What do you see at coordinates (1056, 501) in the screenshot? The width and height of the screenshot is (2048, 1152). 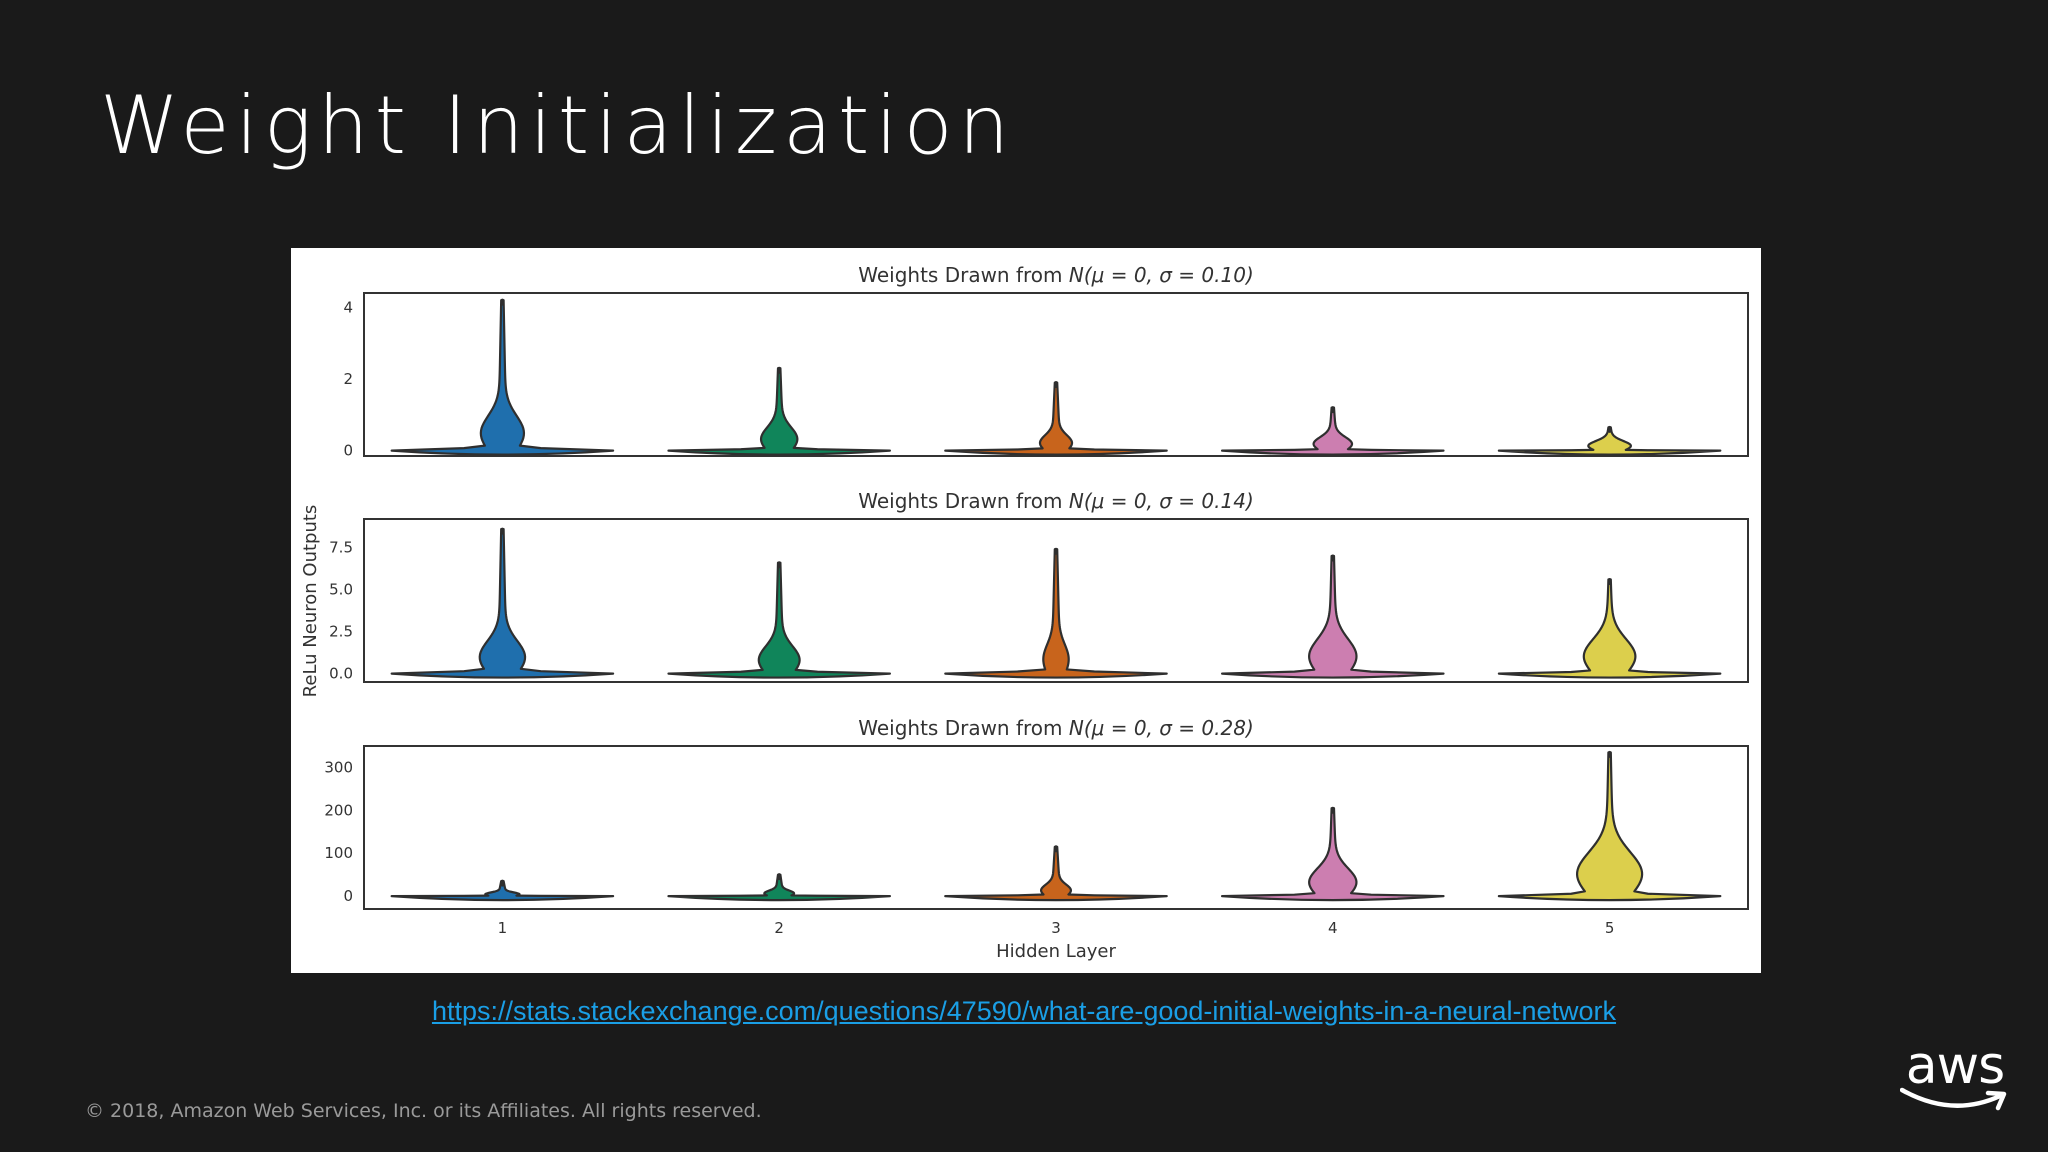 I see `panel-title-2: Weights Drawn from N(μ = 0, σ = 0.14)` at bounding box center [1056, 501].